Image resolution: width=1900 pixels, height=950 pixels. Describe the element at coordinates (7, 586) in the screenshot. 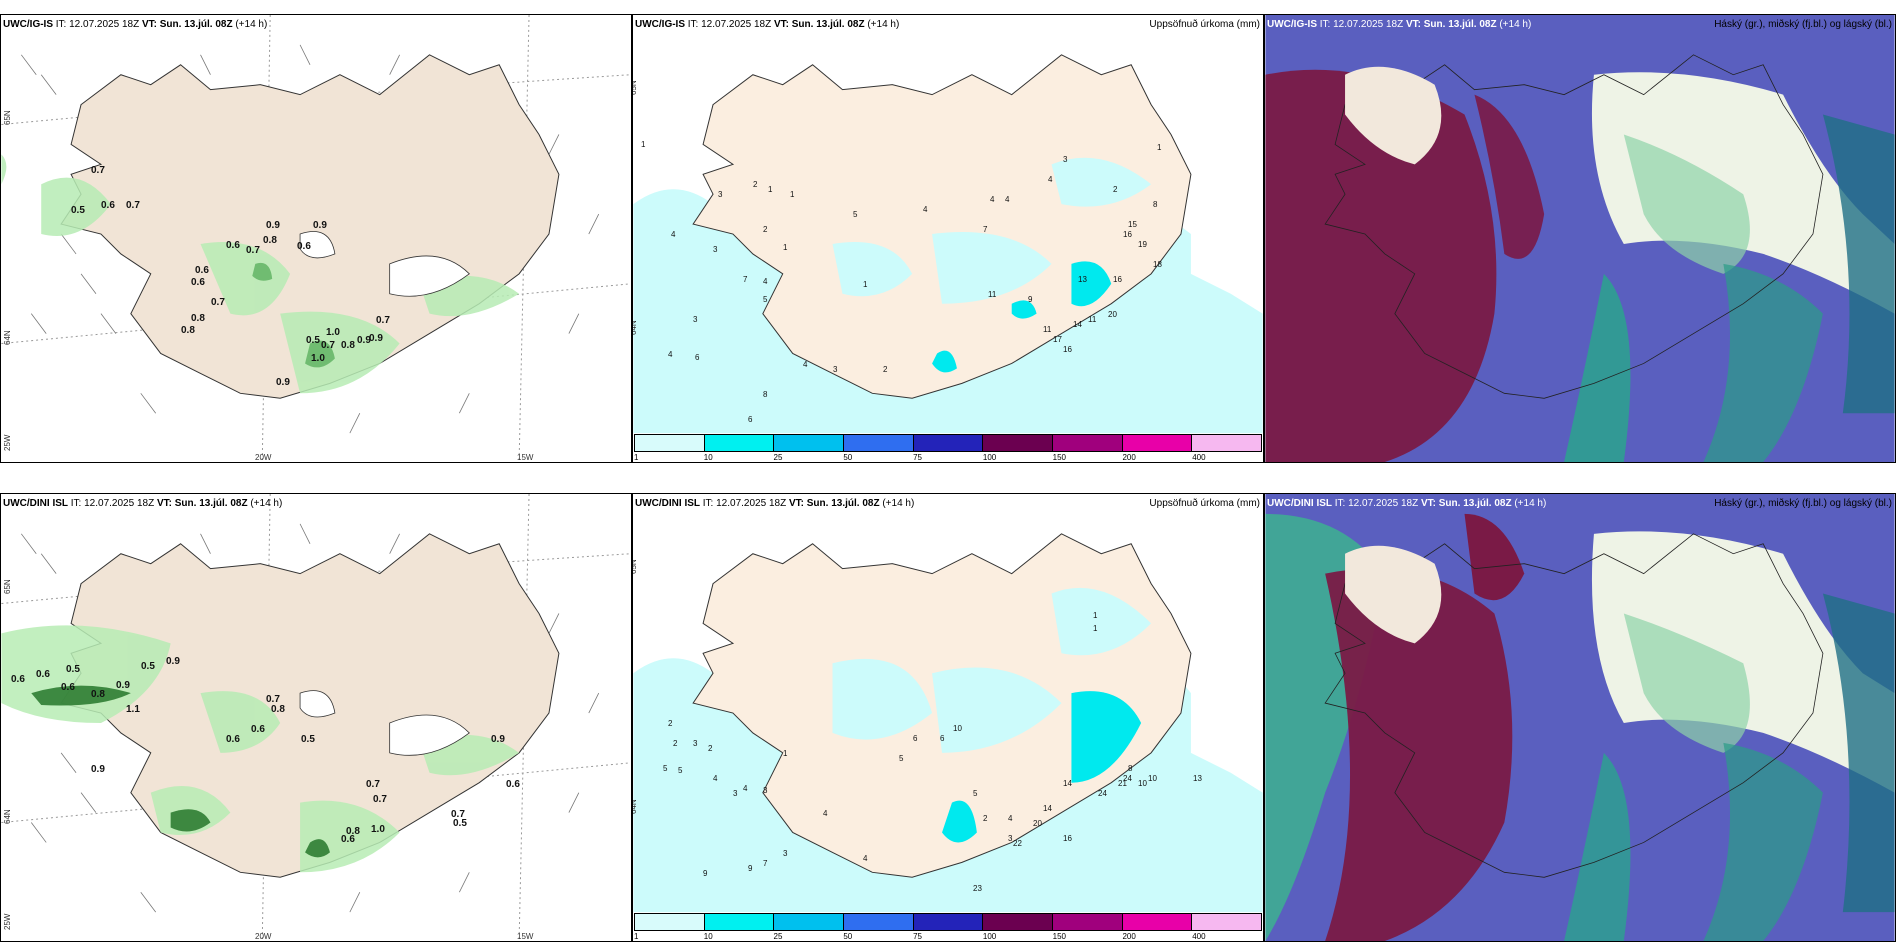

I see `lat-label-65: 65N` at that location.